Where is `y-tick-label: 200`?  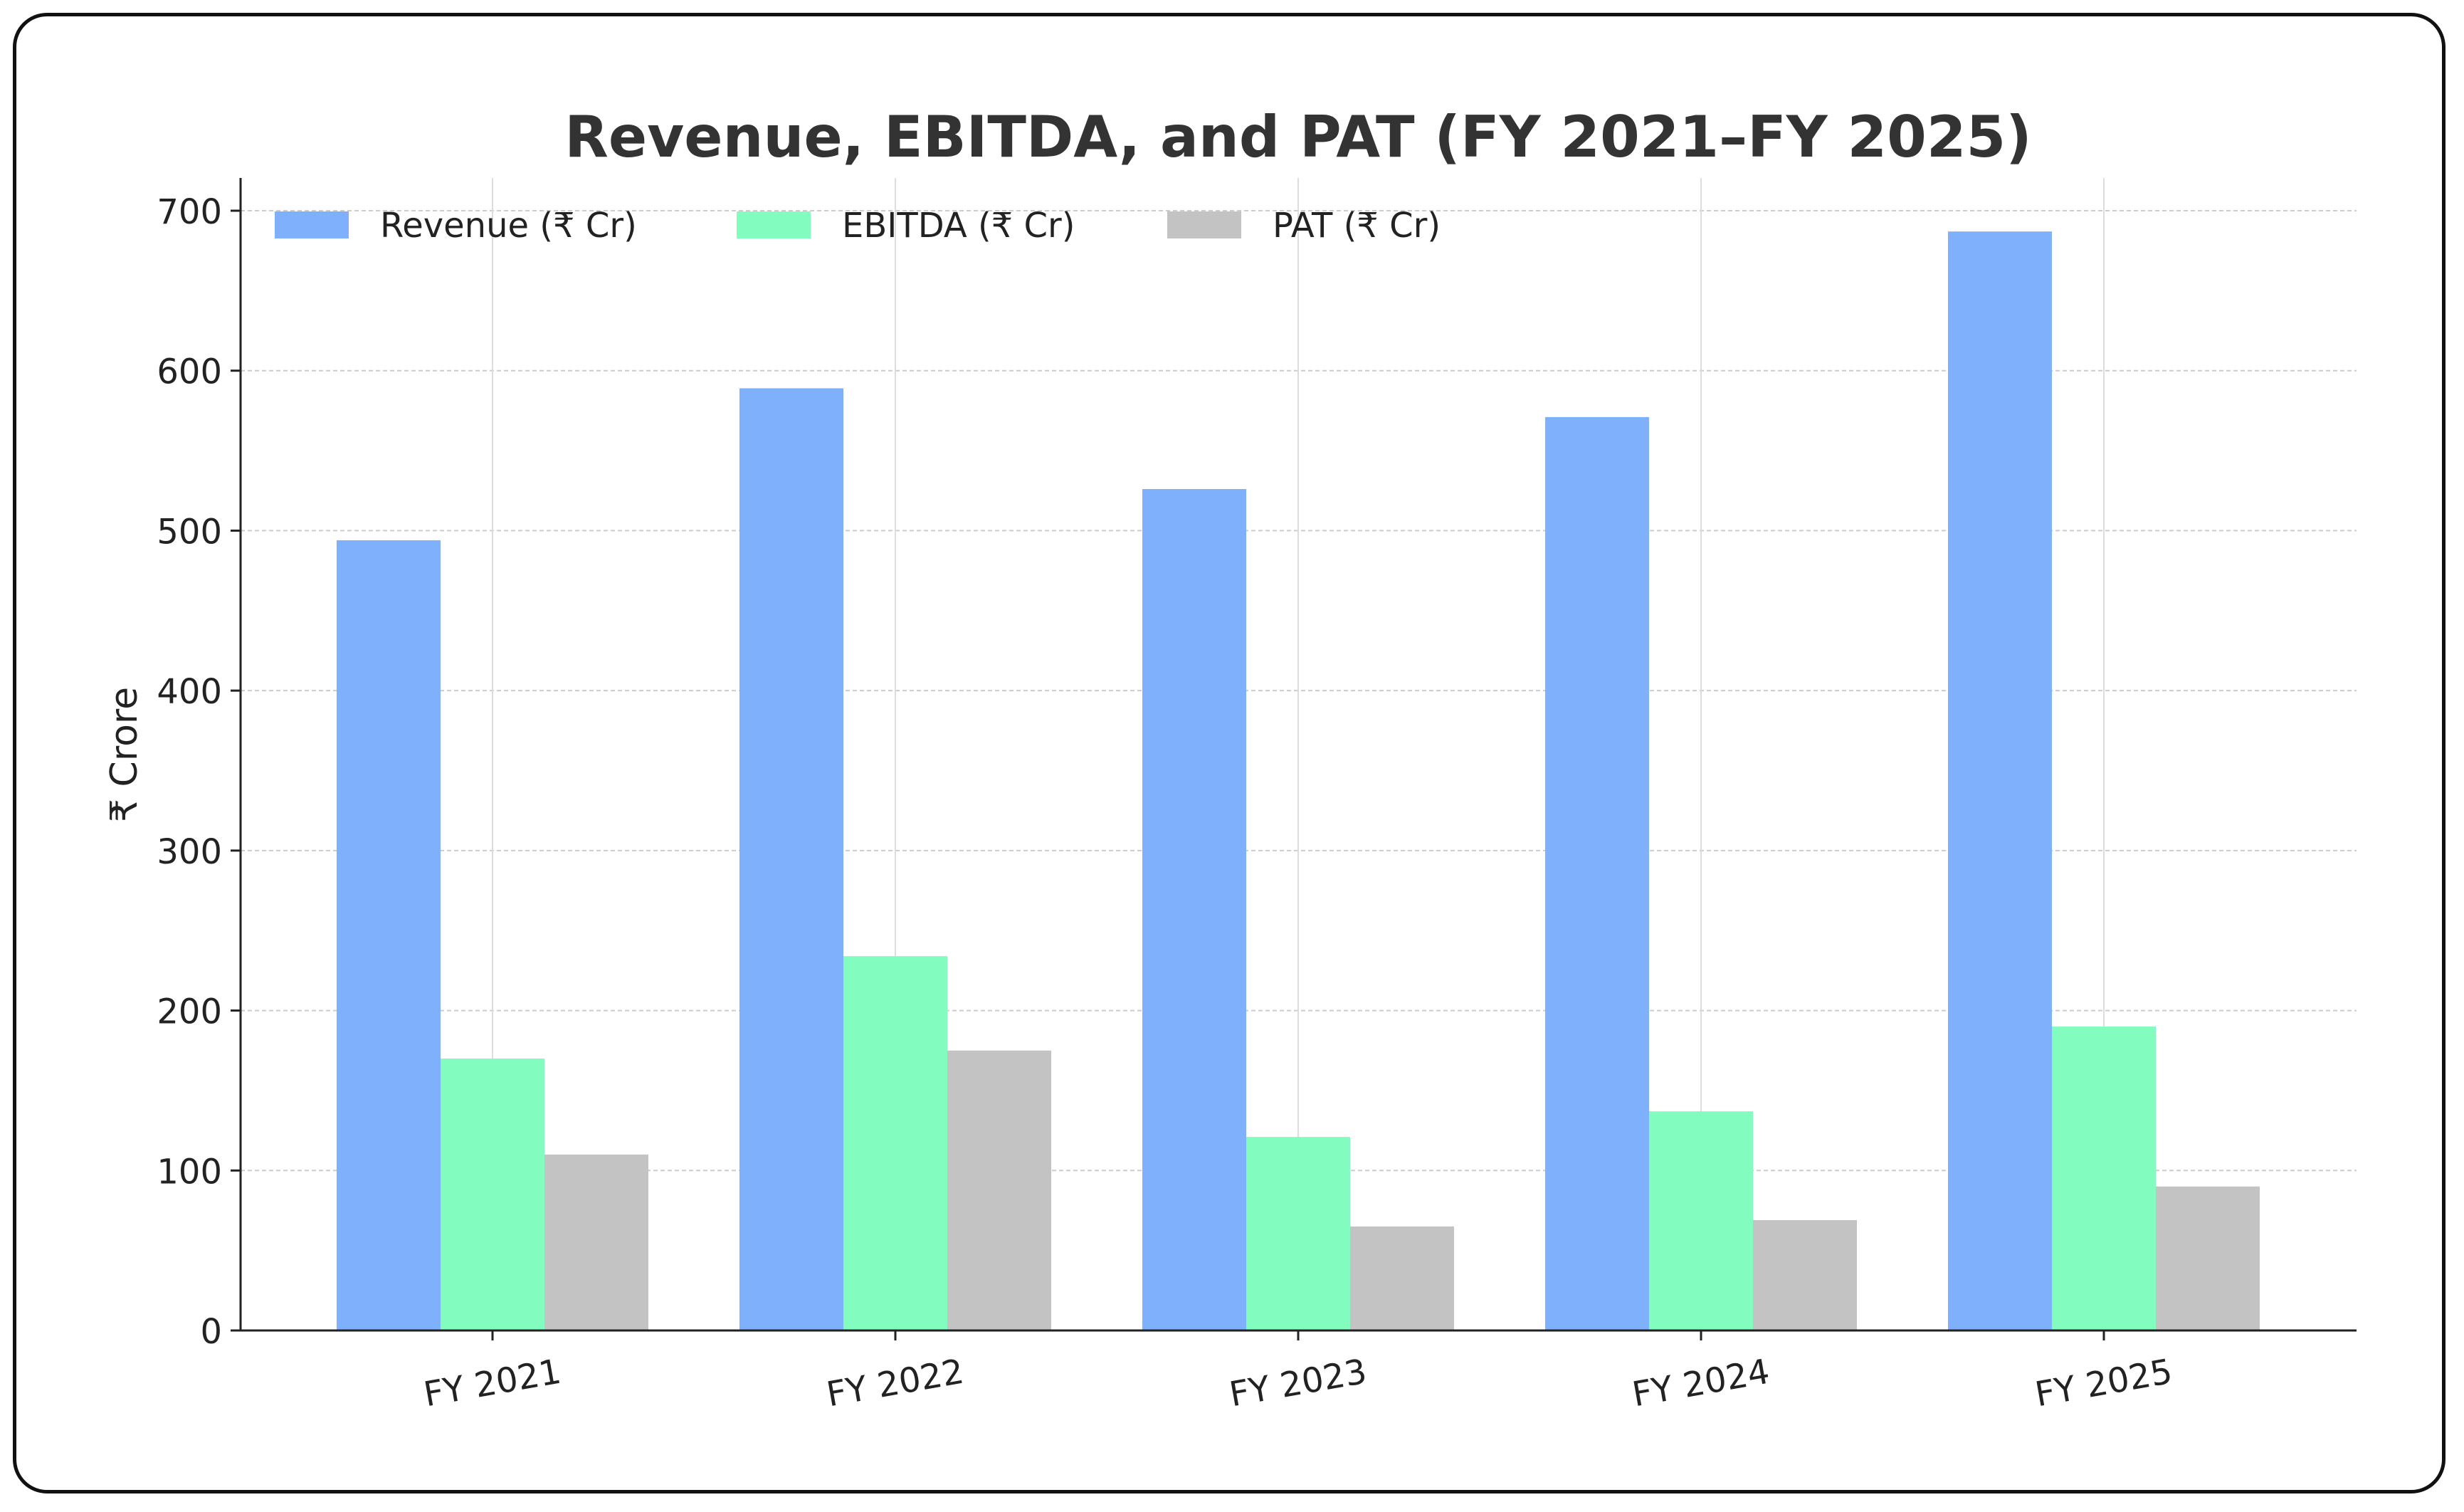
y-tick-label: 200 is located at coordinates (189, 1012).